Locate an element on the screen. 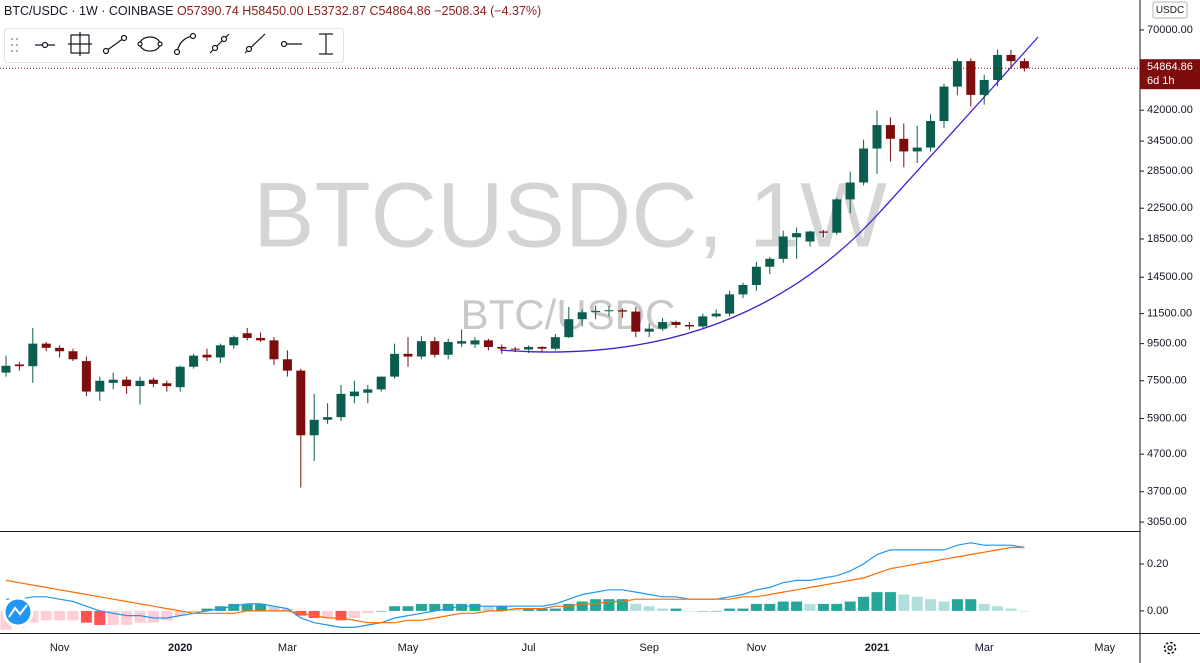 The image size is (1200, 663). y-tick-label: 4700.00 is located at coordinates (1167, 454).